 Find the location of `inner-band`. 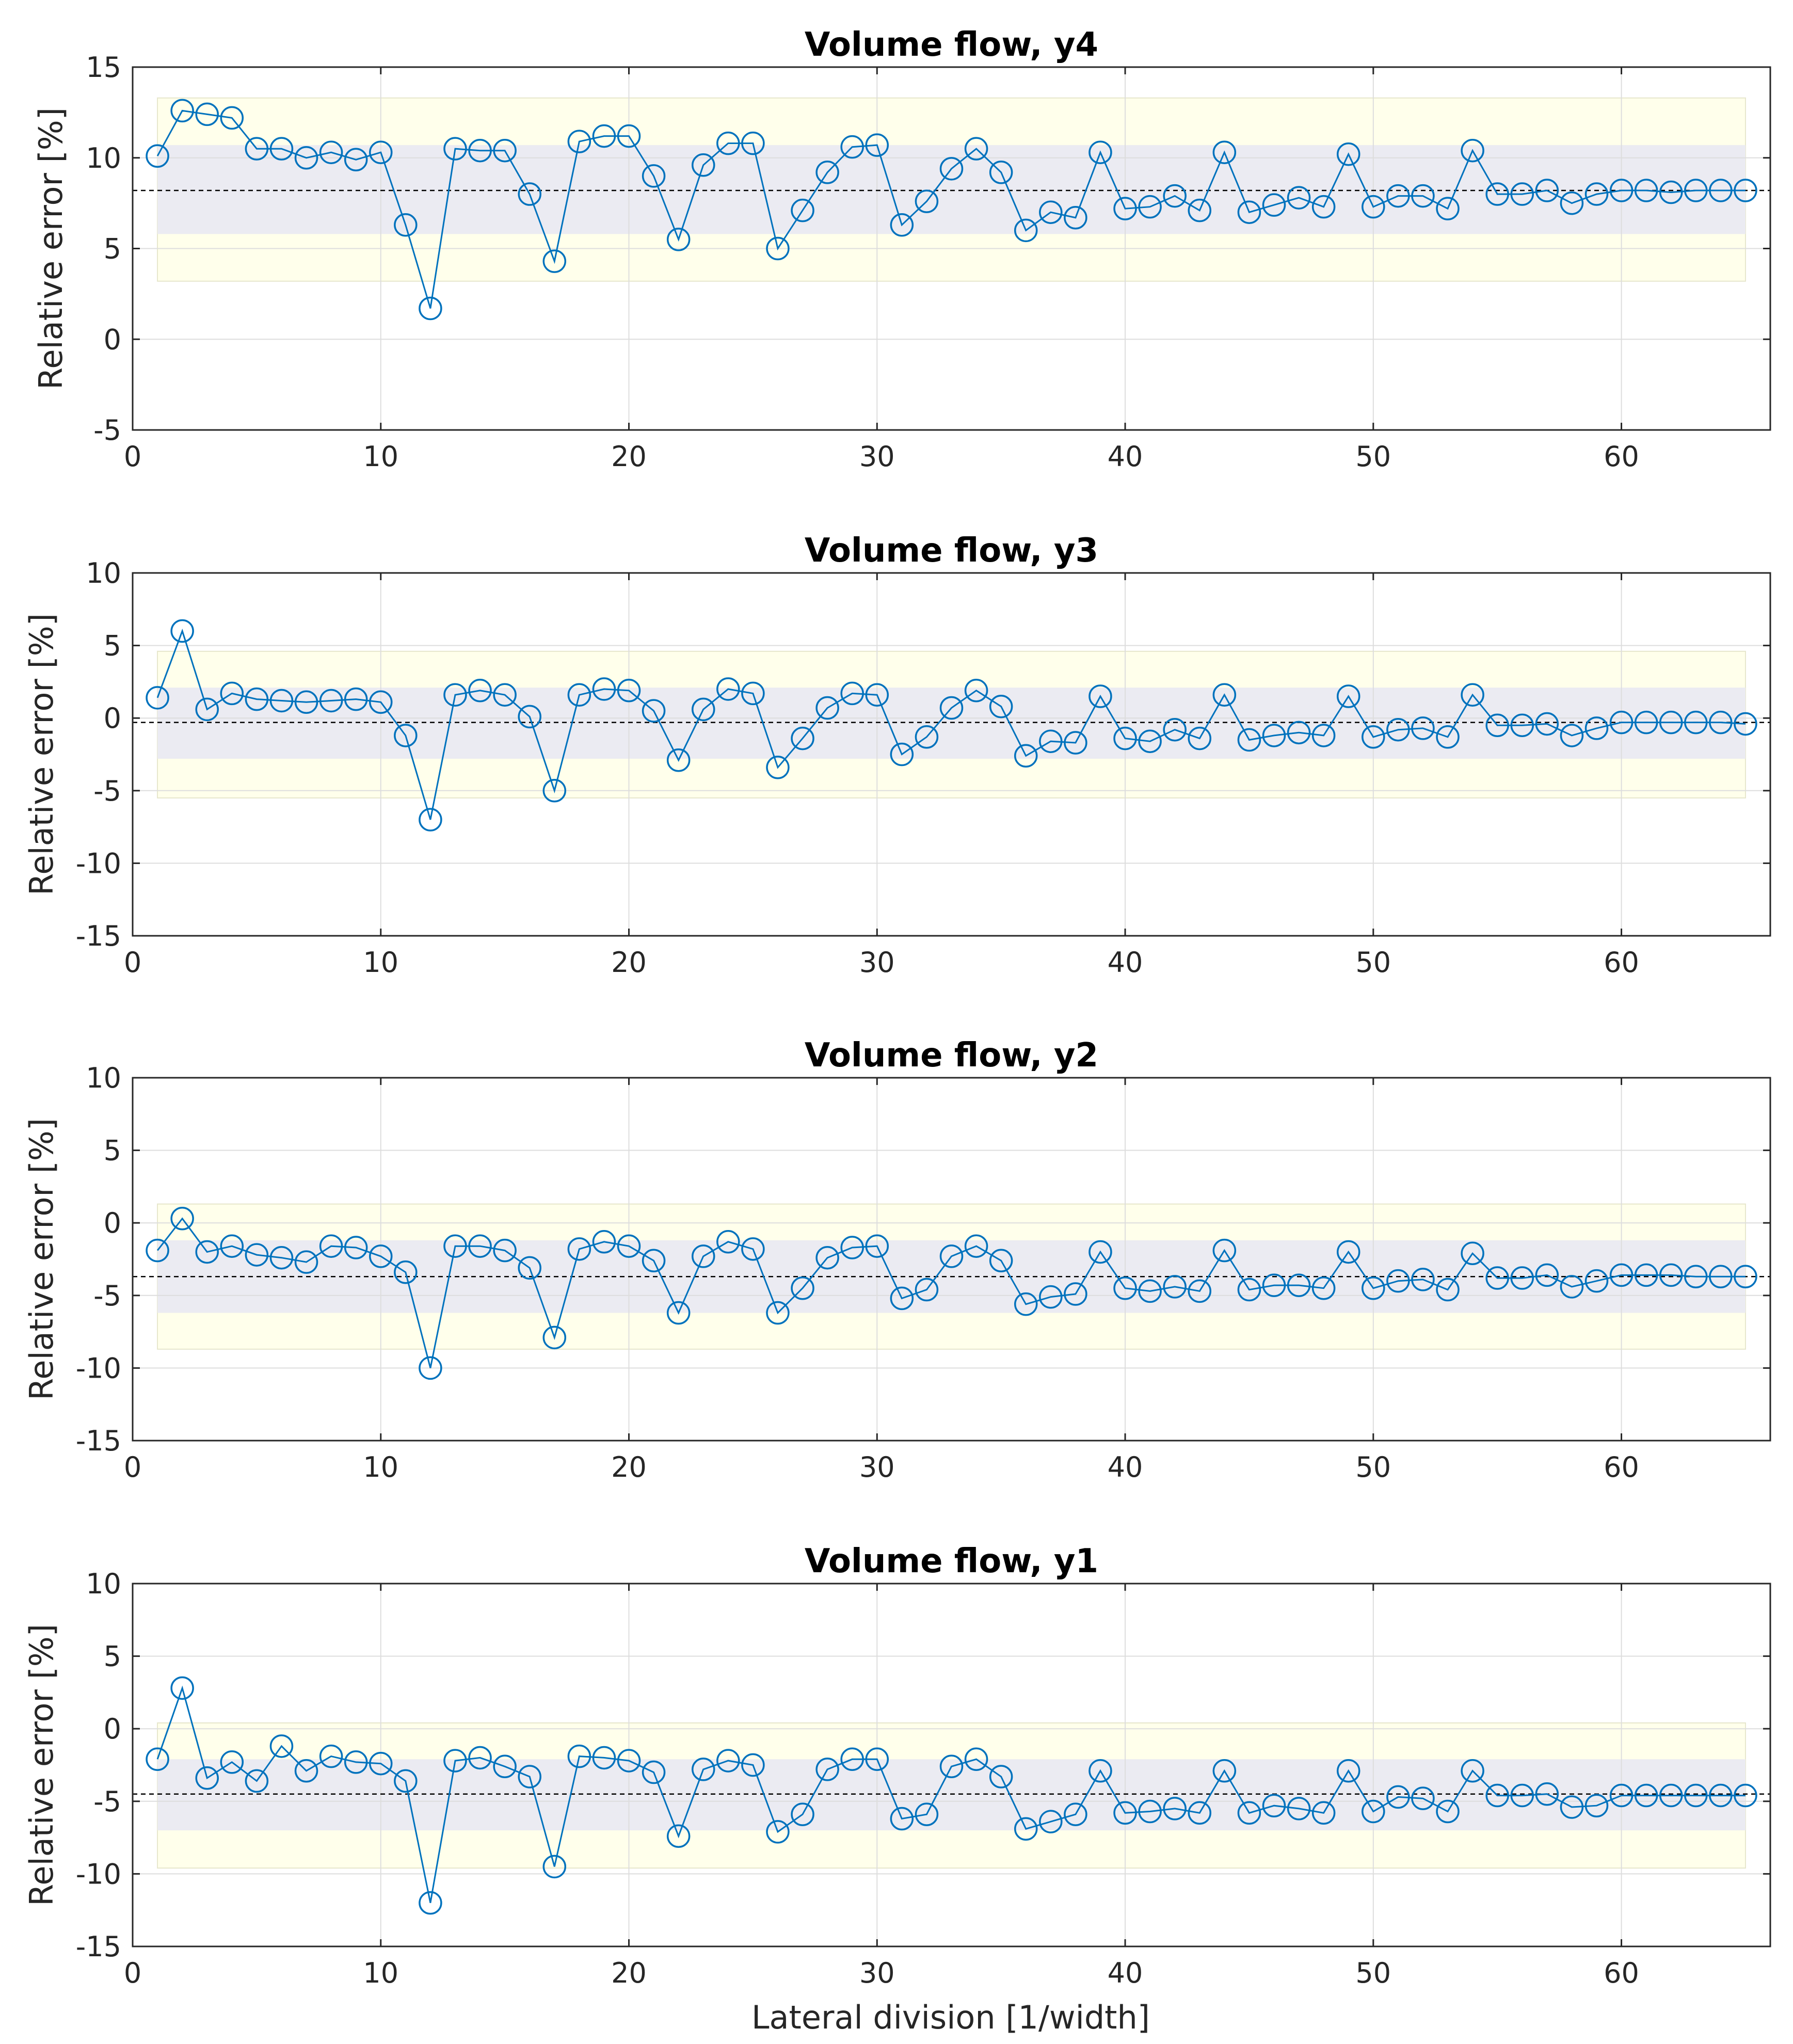

inner-band is located at coordinates (951, 1795).